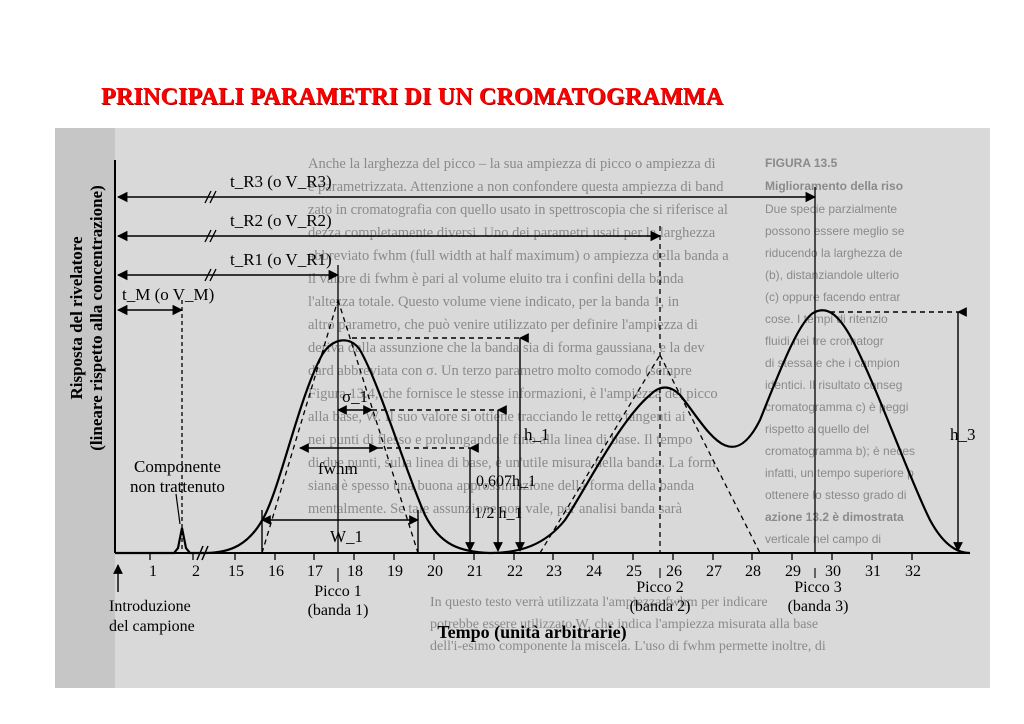  I want to click on x-tick-label: 30, so click(833, 571).